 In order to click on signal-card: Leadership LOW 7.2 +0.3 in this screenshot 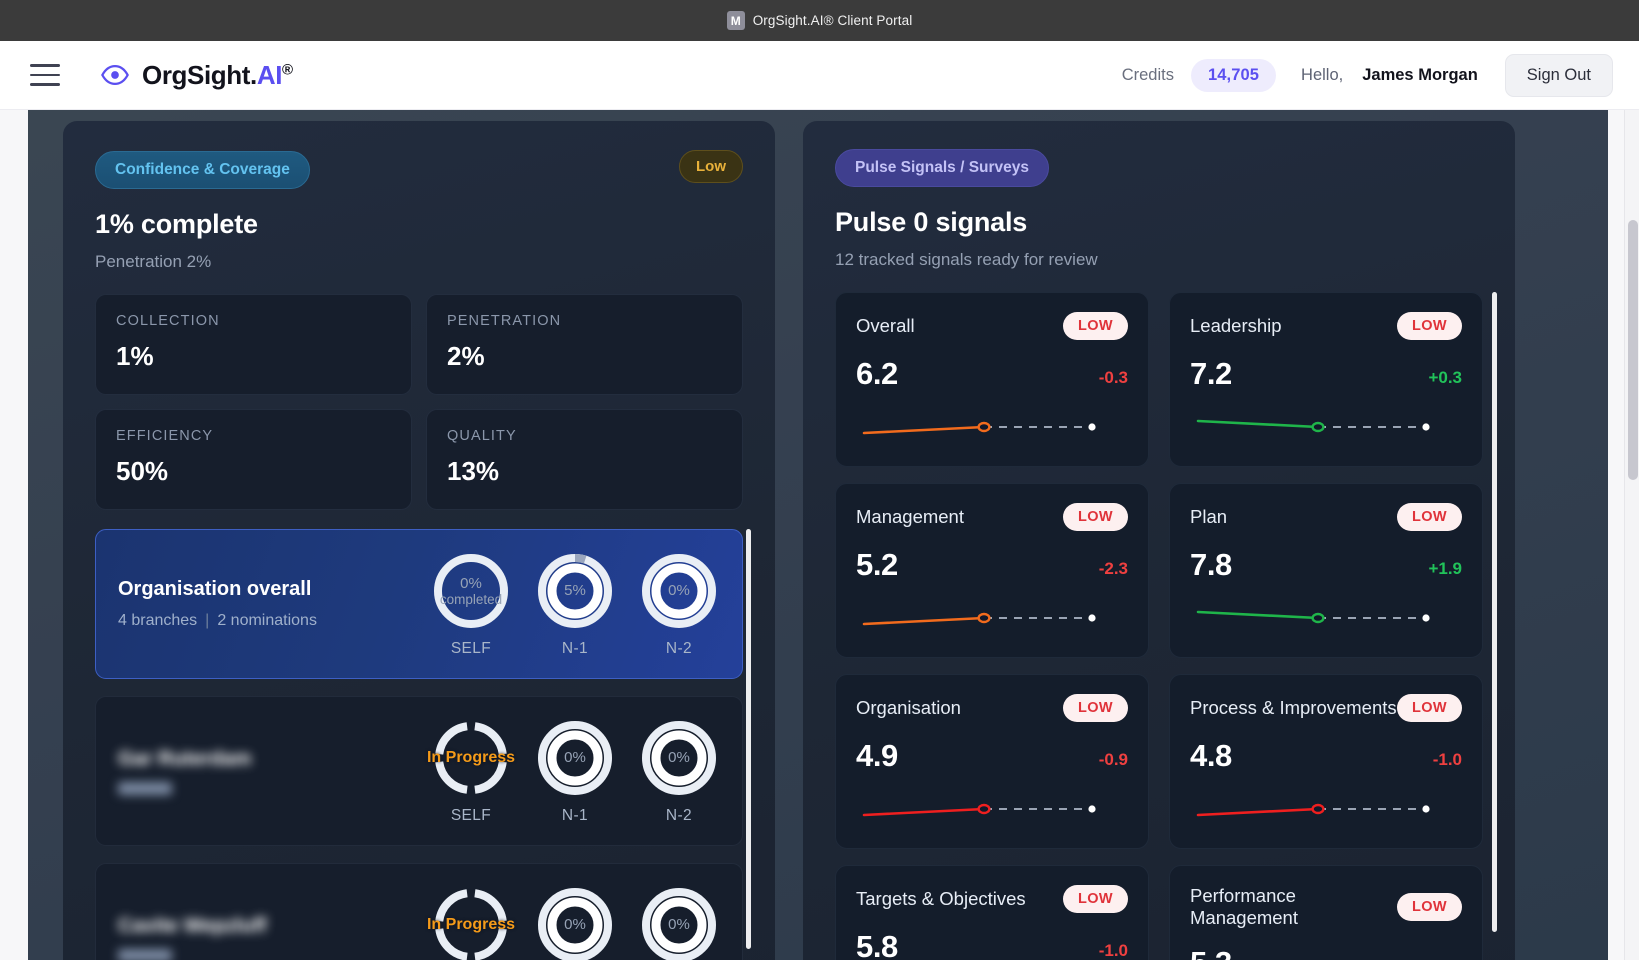, I will do `click(1326, 379)`.